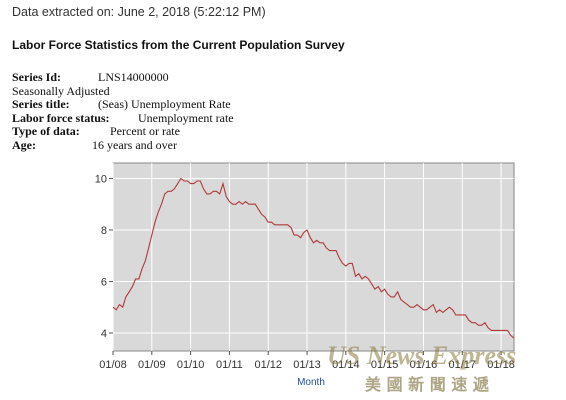 The height and width of the screenshot is (400, 566). Describe the element at coordinates (307, 365) in the screenshot. I see `x-tick-label: 01/13` at that location.